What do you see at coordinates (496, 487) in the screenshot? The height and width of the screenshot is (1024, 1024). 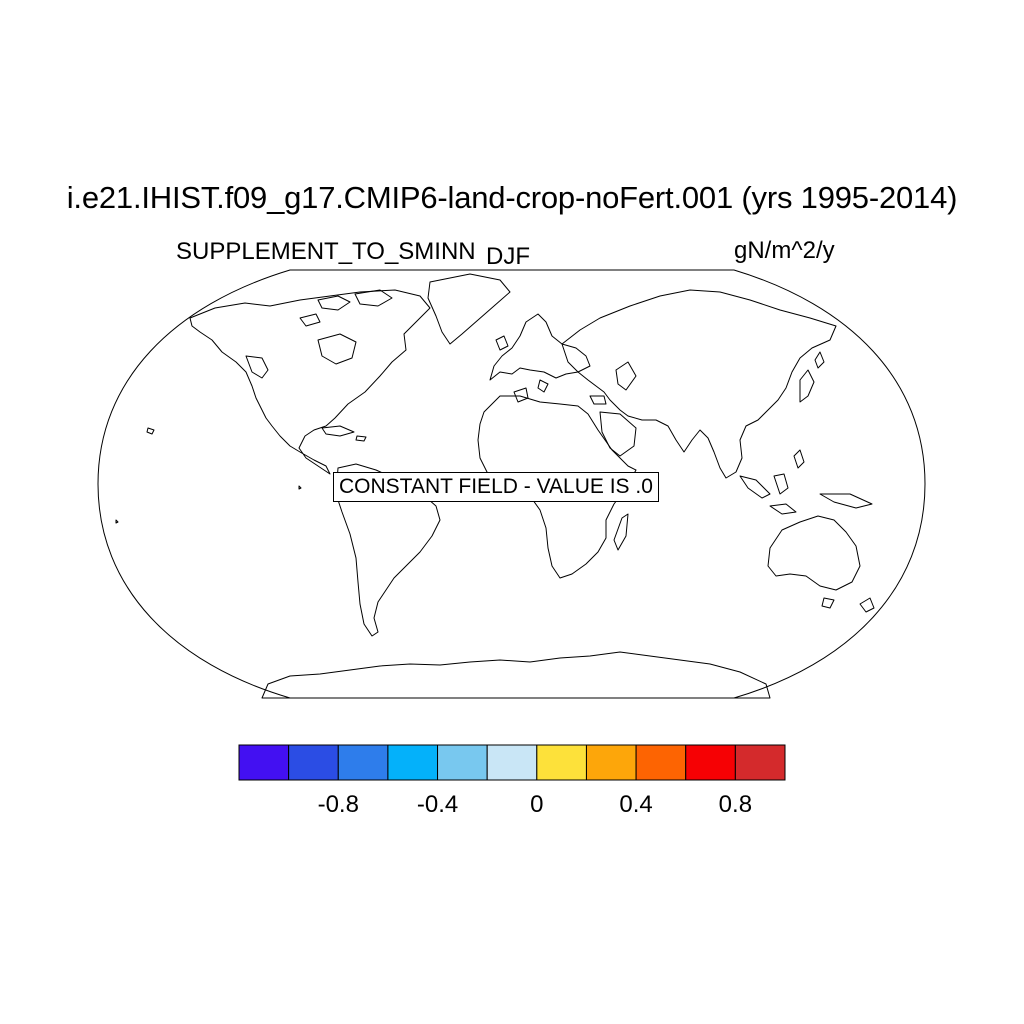 I see `constant-field-label: CONSTANT FIELD - VALUE IS .0` at bounding box center [496, 487].